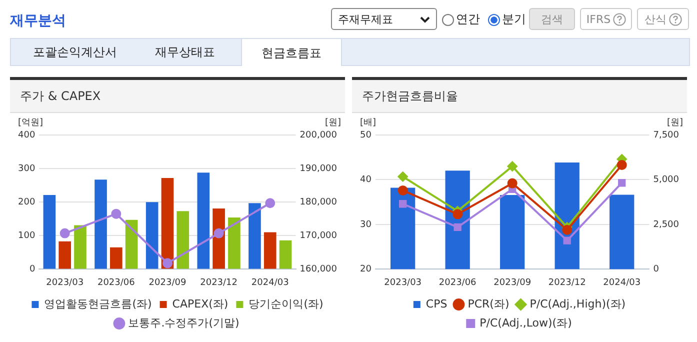 The height and width of the screenshot is (342, 697). Describe the element at coordinates (27, 135) in the screenshot. I see `y-tick-label: 400` at that location.